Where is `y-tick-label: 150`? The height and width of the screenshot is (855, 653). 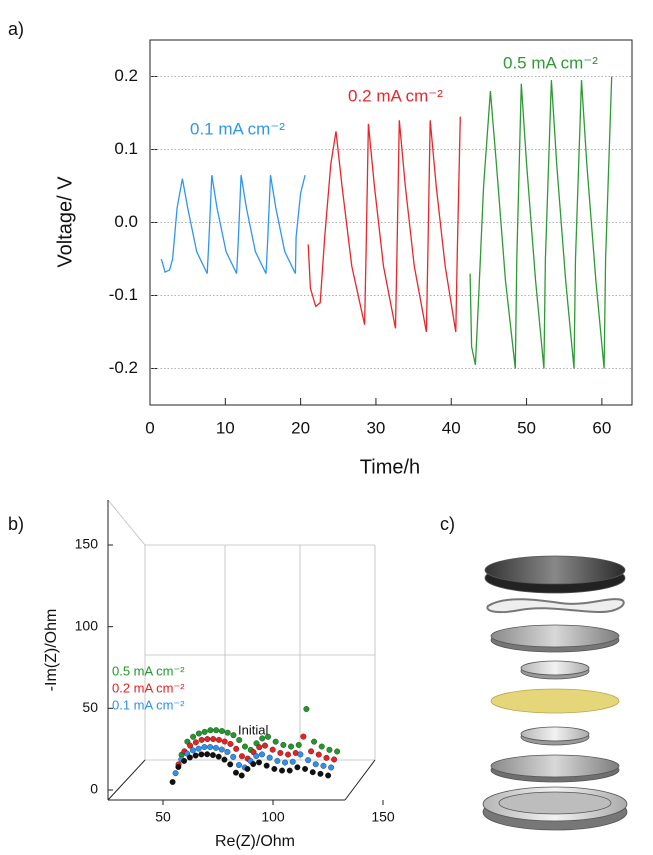
y-tick-label: 150 is located at coordinates (87, 544).